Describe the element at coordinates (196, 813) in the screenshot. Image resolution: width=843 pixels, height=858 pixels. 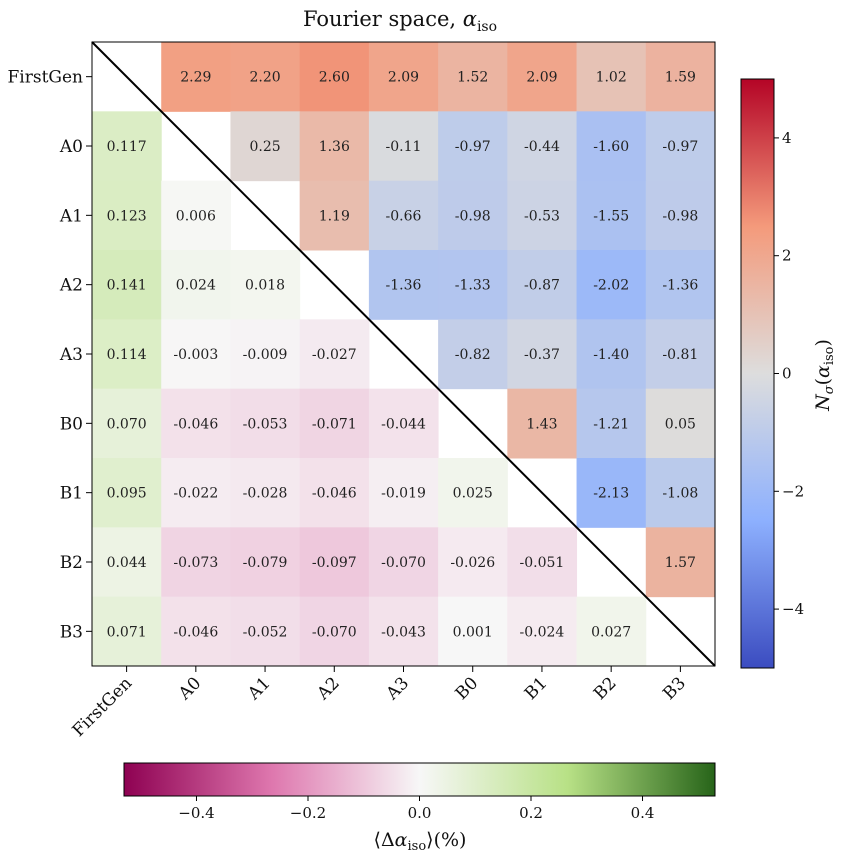
I see `bottom-colorbar-tick-label: −0.4` at that location.